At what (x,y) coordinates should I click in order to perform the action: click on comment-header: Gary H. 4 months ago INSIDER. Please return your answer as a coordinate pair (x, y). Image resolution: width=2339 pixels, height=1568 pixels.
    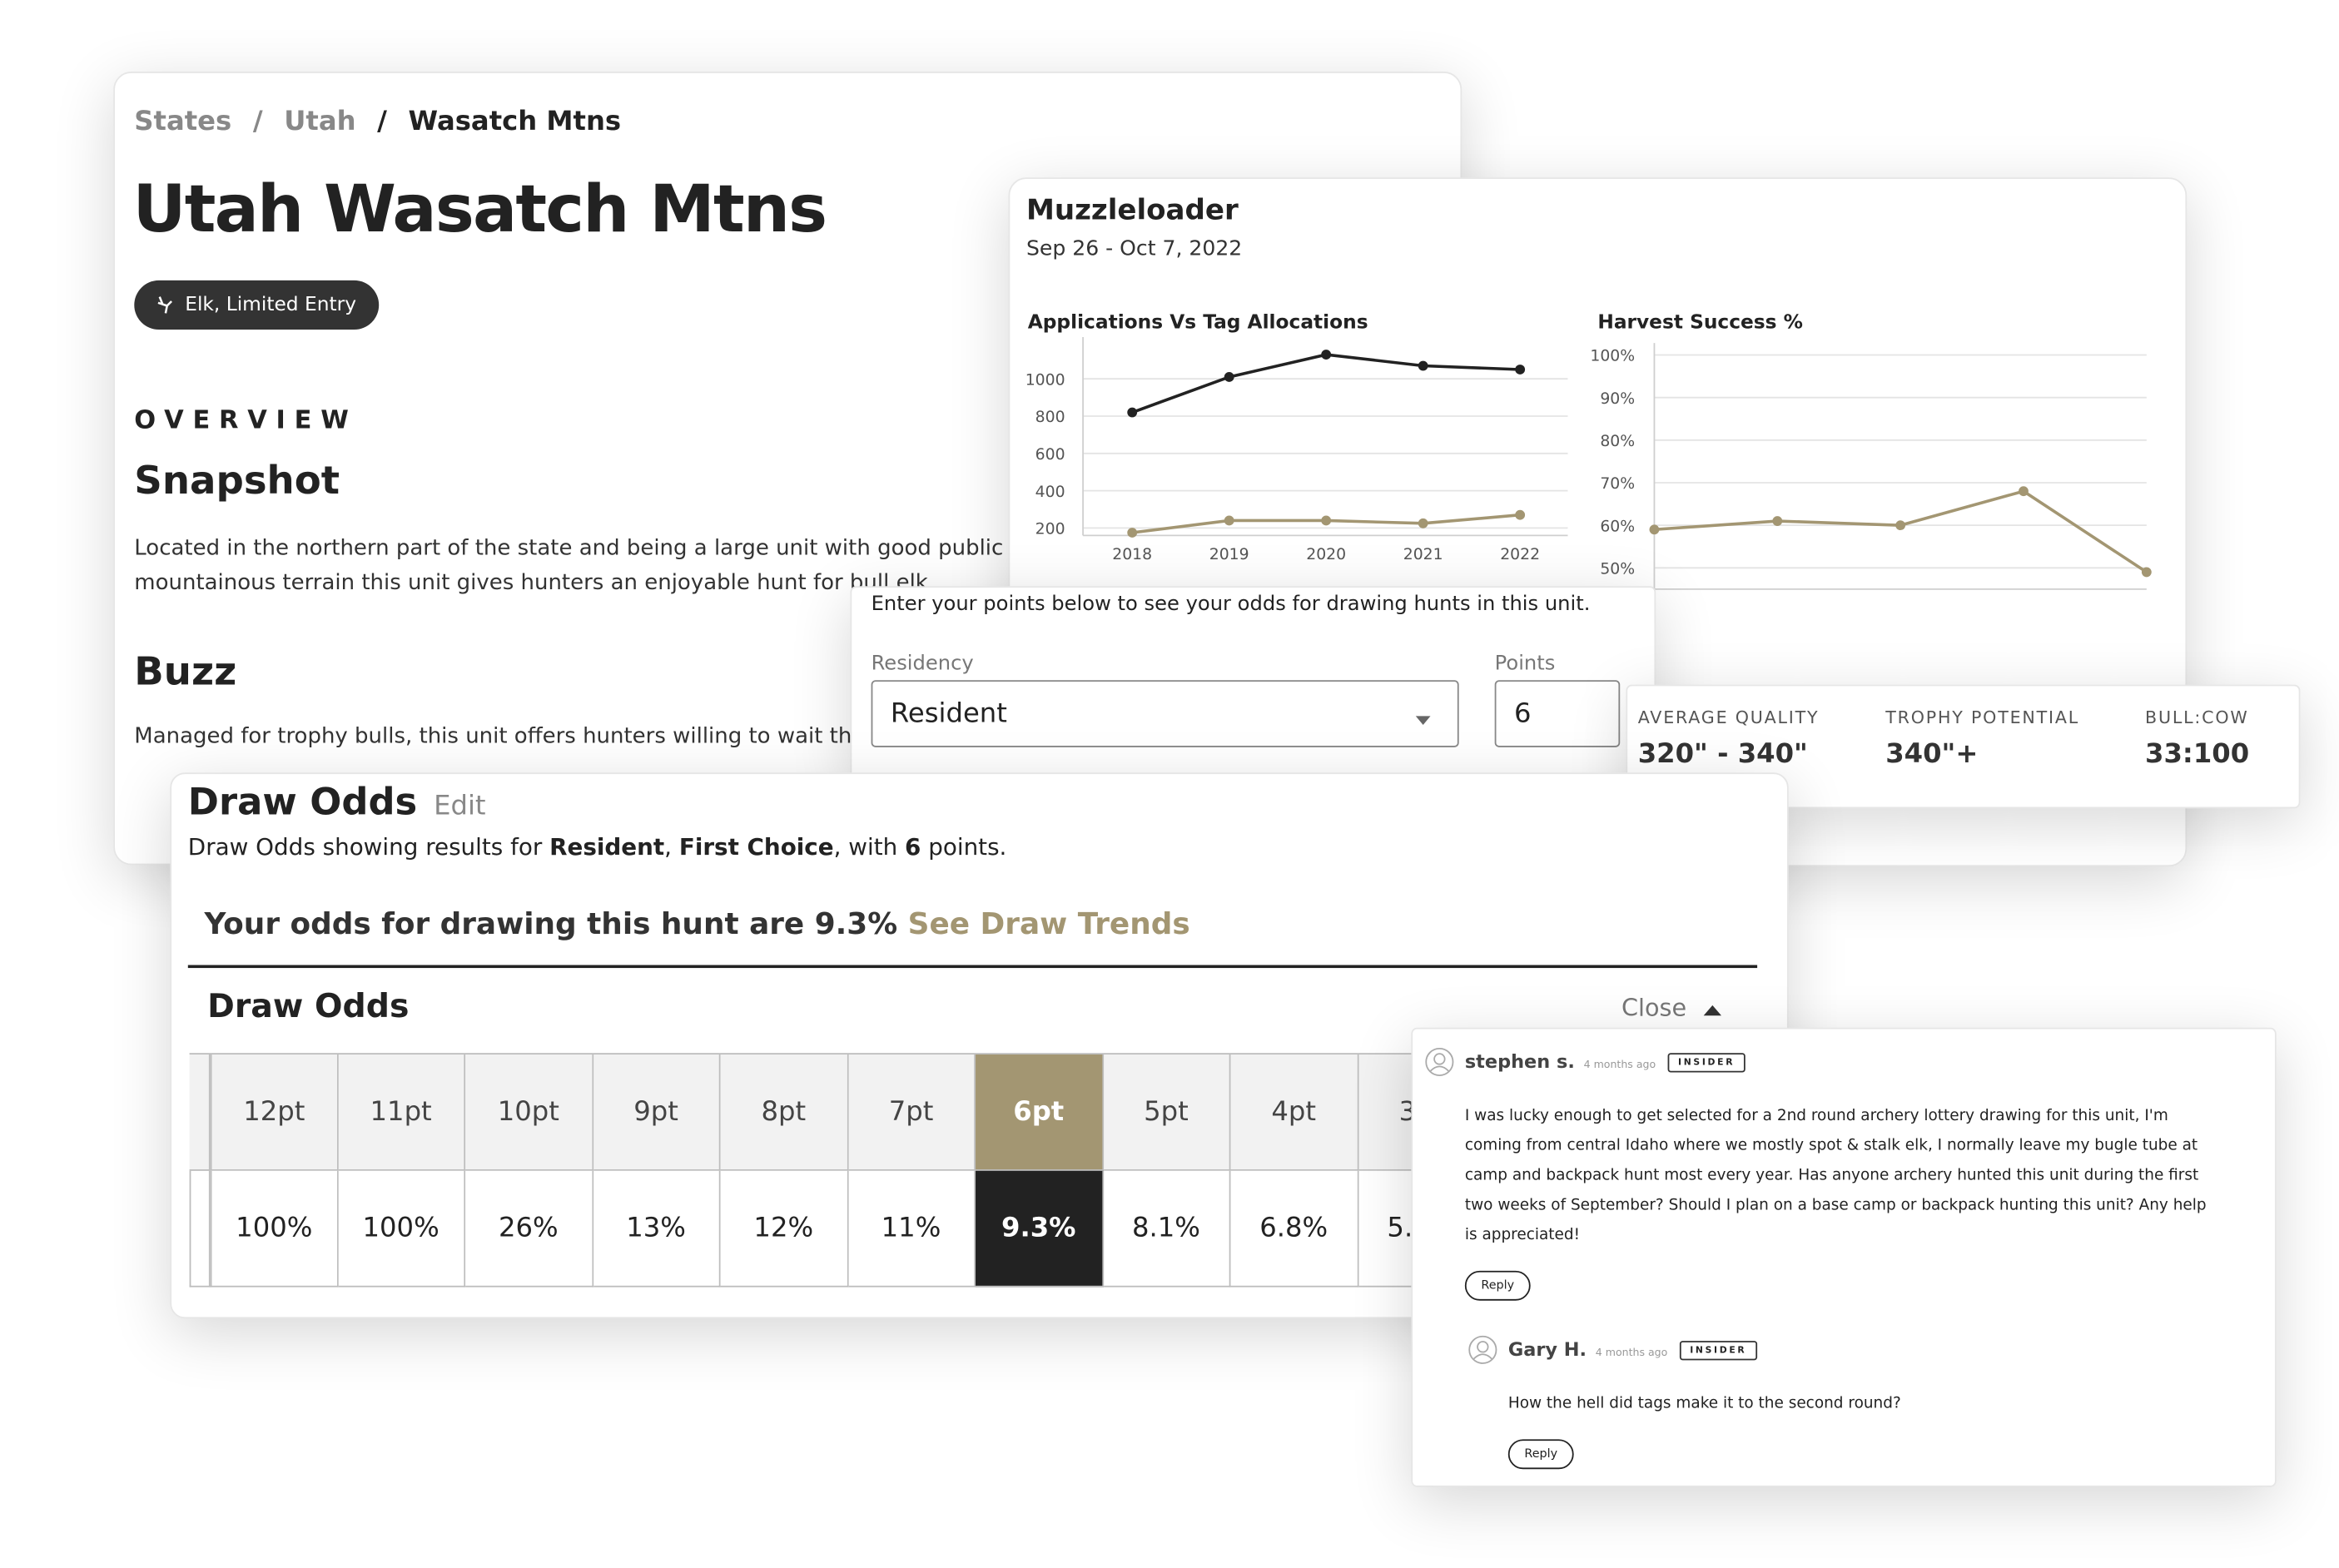
    Looking at the image, I should click on (1632, 1349).